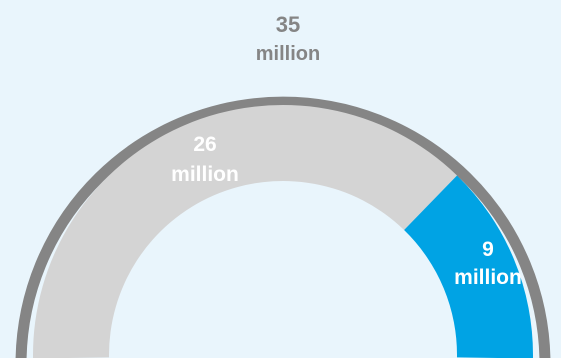 The image size is (561, 358). I want to click on segment-blue-value-label: 9, so click(488, 249).